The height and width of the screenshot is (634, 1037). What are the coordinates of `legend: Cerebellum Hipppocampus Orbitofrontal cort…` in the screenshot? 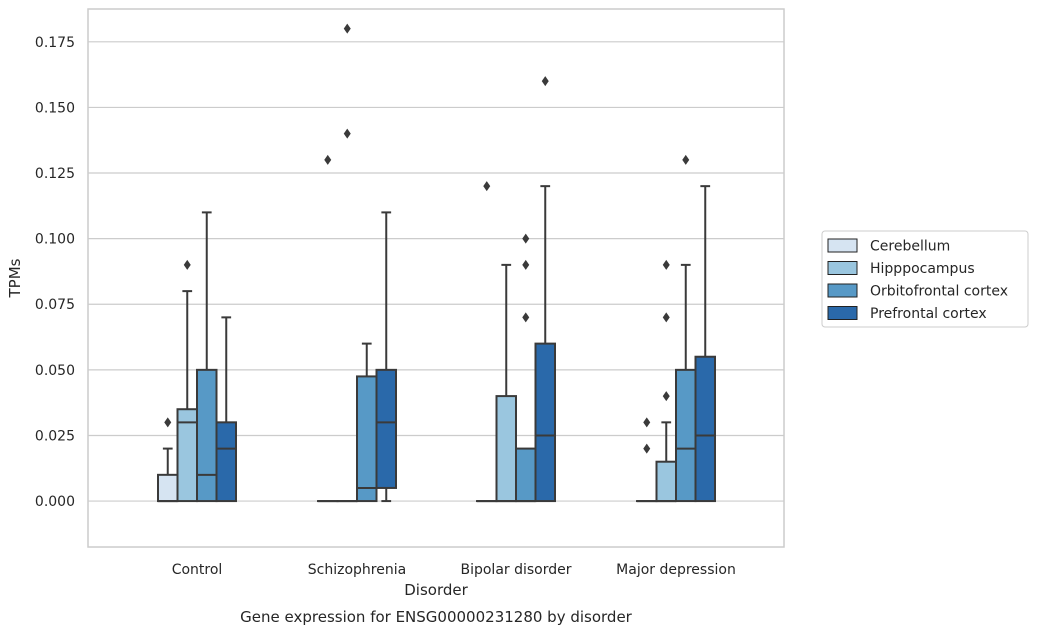 It's located at (925, 279).